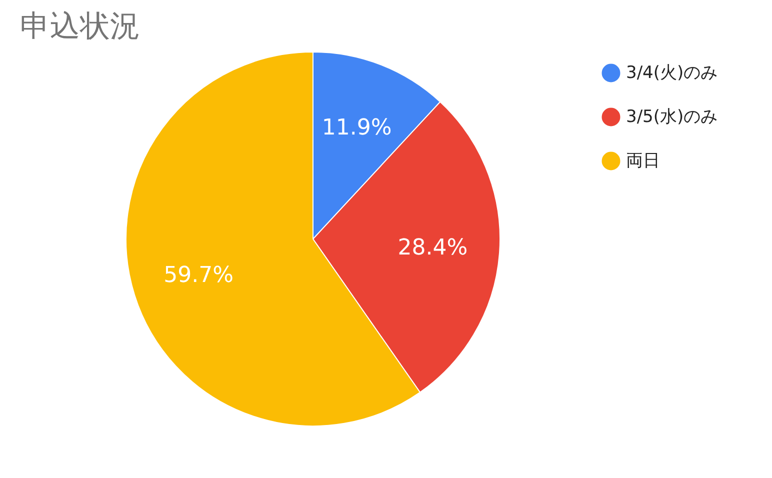 Image resolution: width=772 pixels, height=478 pixels. What do you see at coordinates (672, 73) in the screenshot?
I see `legend-label: 3/4(火)のみ` at bounding box center [672, 73].